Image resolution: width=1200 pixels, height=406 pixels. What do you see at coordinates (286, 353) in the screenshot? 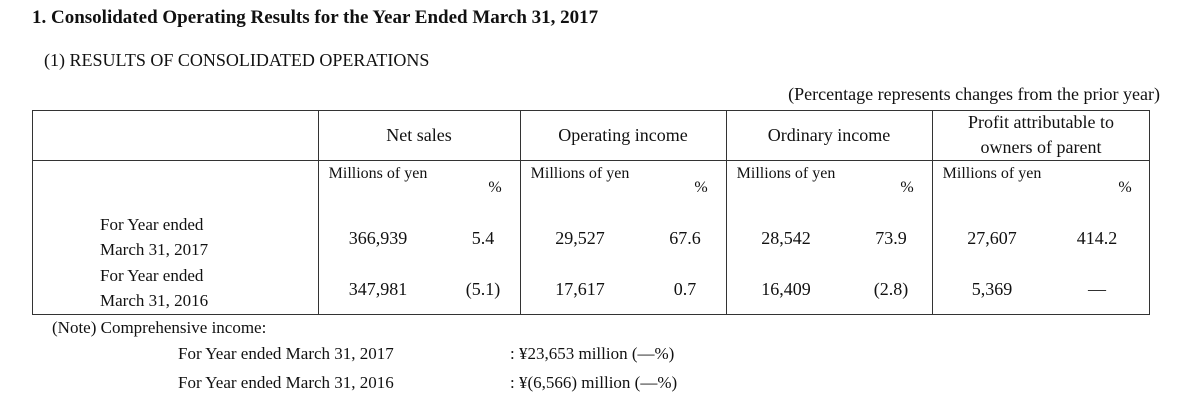
I see `comprehensive-year: For Year ended March 31, 2017` at bounding box center [286, 353].